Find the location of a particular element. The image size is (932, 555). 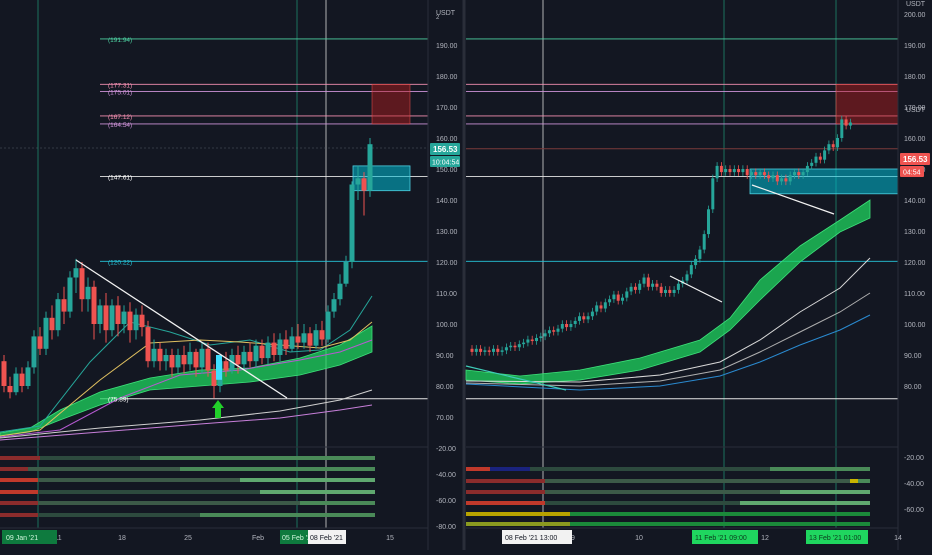

right-trendline-teal is located at coordinates (516, 378).